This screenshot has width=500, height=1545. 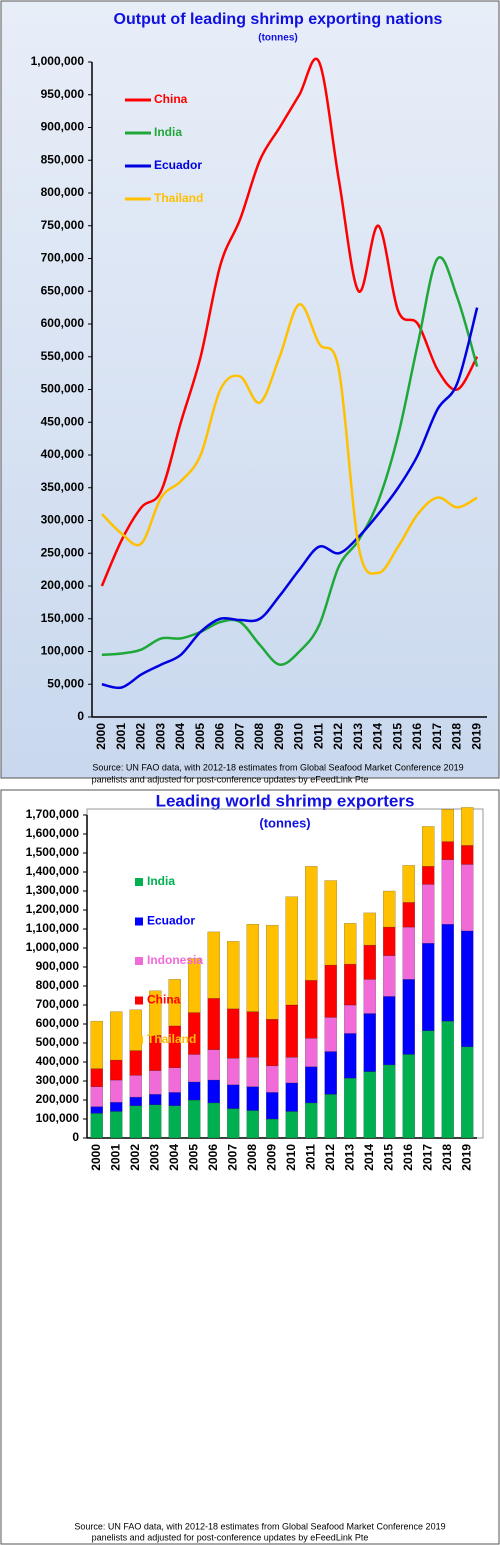 I want to click on x-tick-label: 2019, so click(x=476, y=736).